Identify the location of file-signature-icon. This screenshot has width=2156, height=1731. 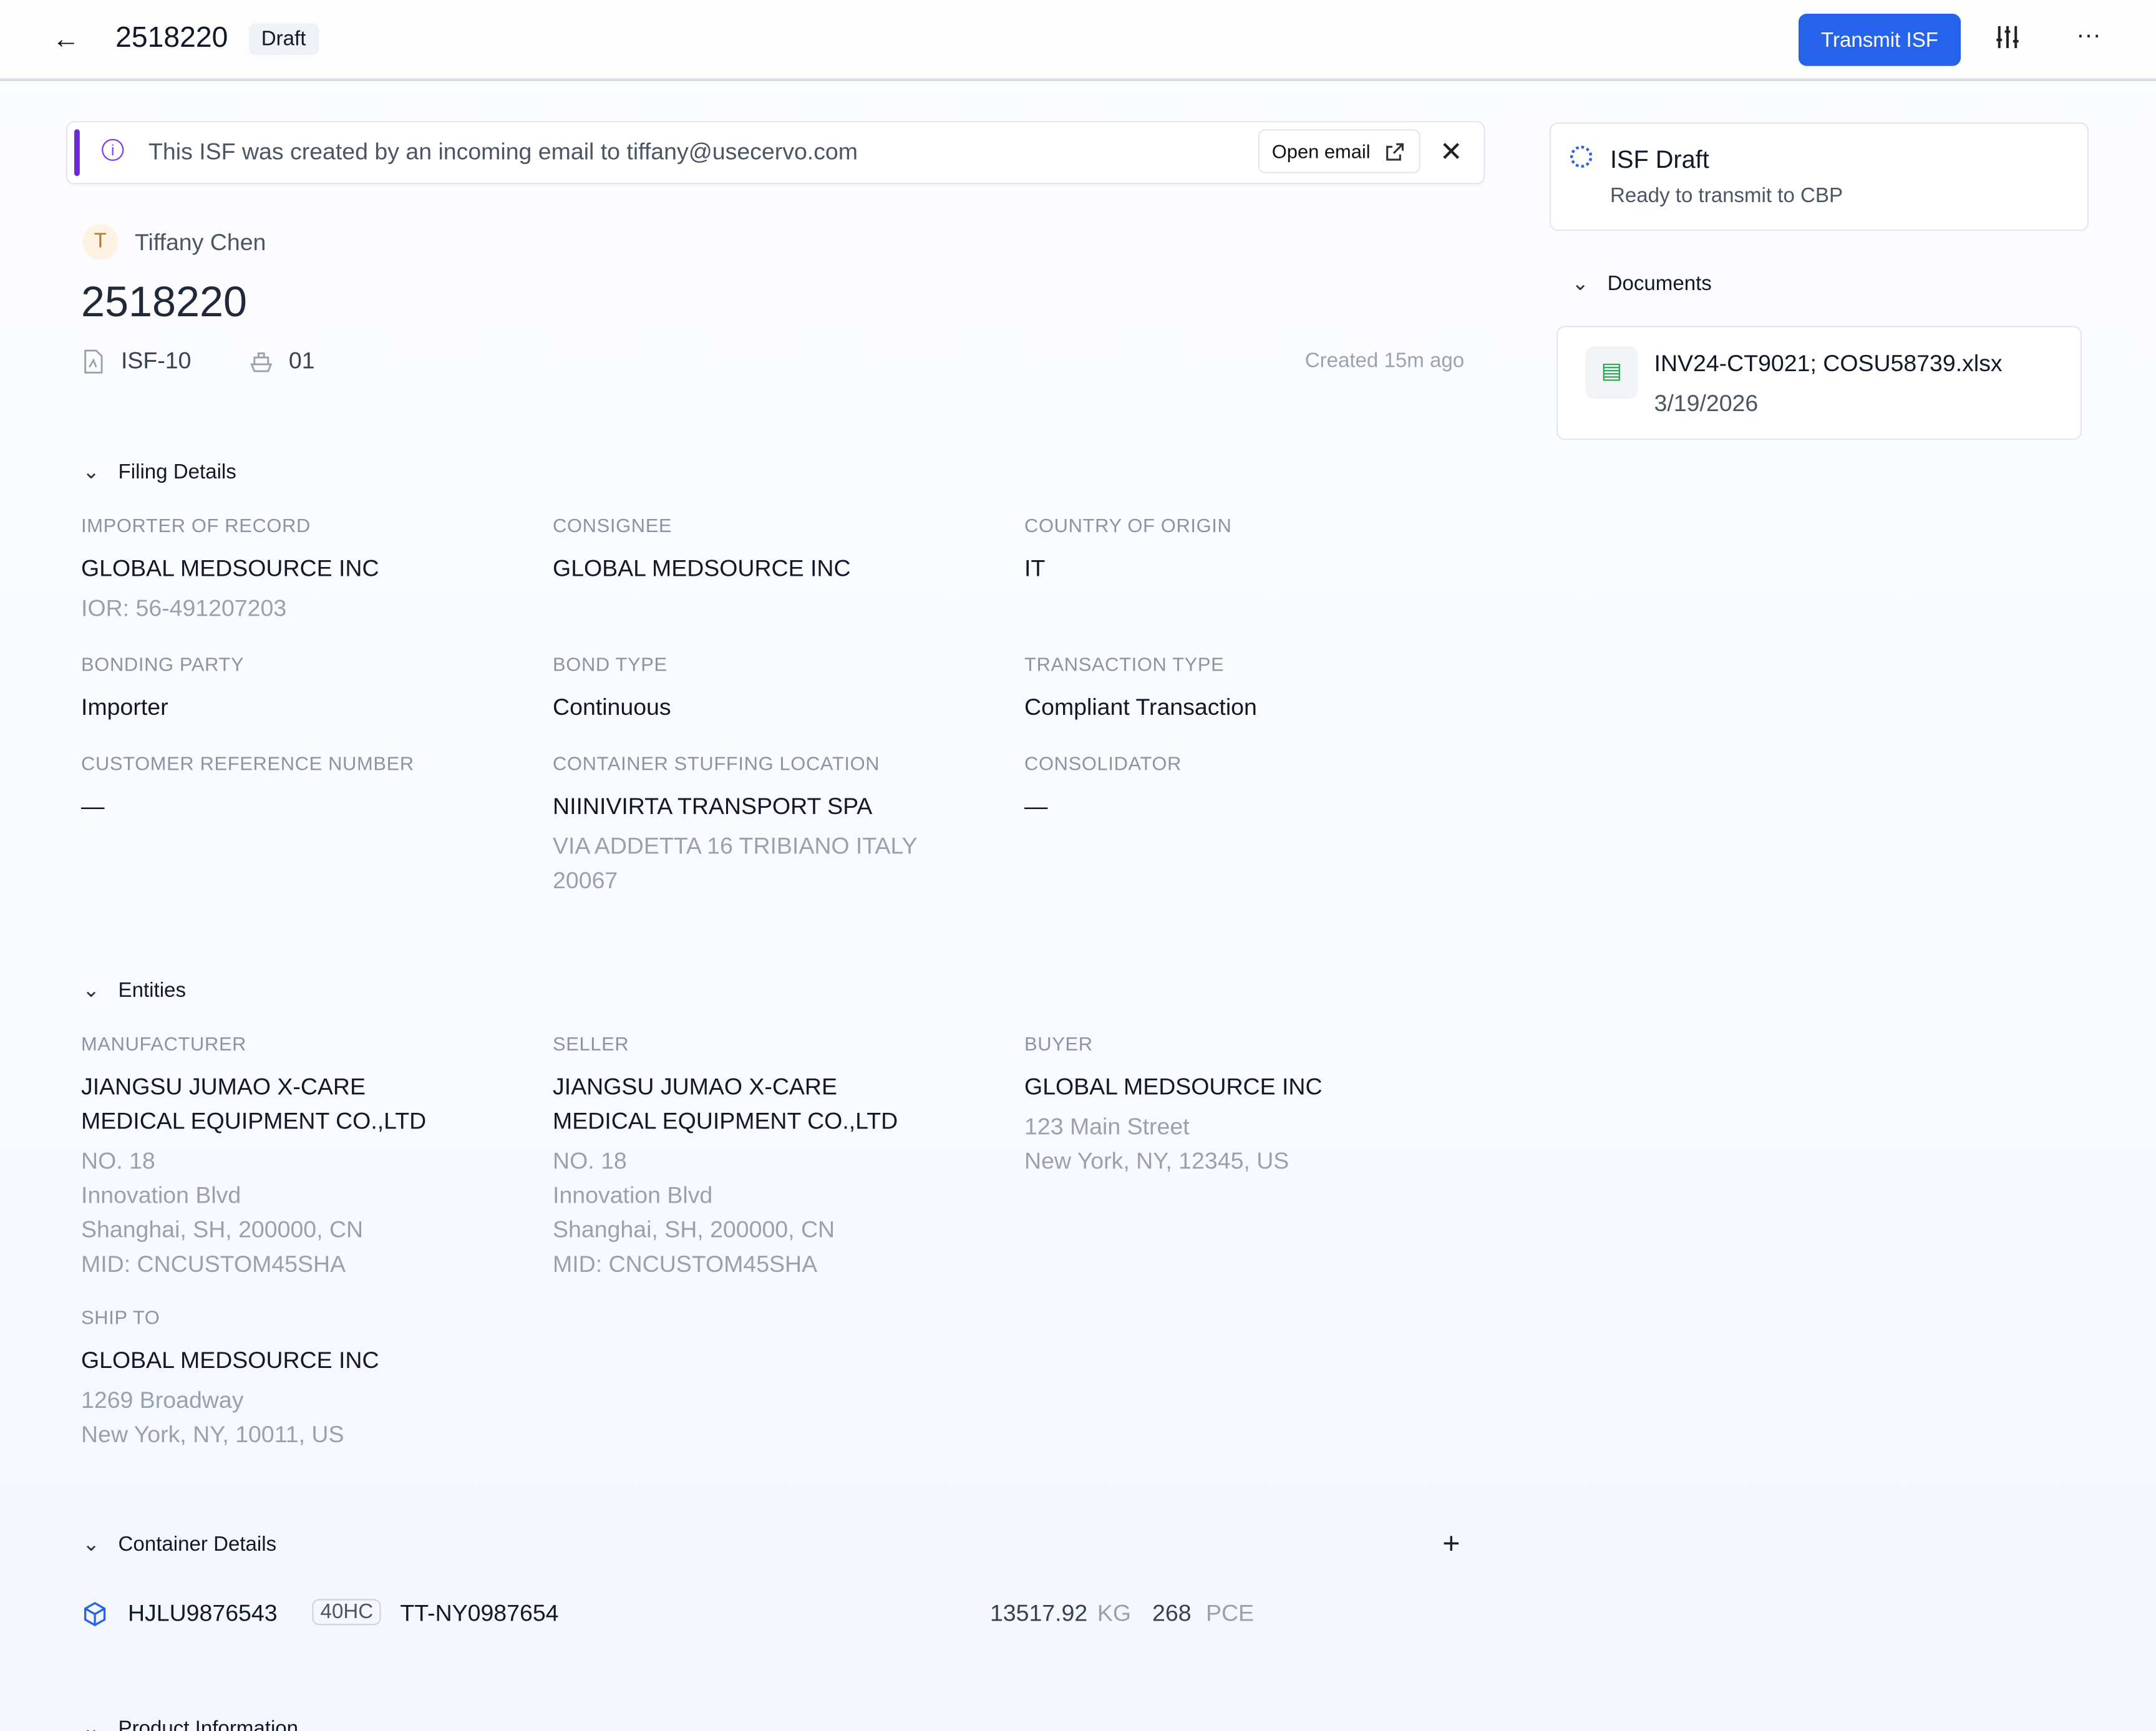
(93, 365).